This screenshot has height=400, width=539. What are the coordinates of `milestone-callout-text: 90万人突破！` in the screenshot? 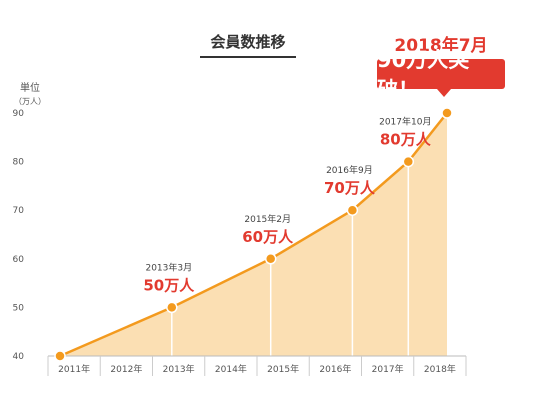 It's located at (423, 75).